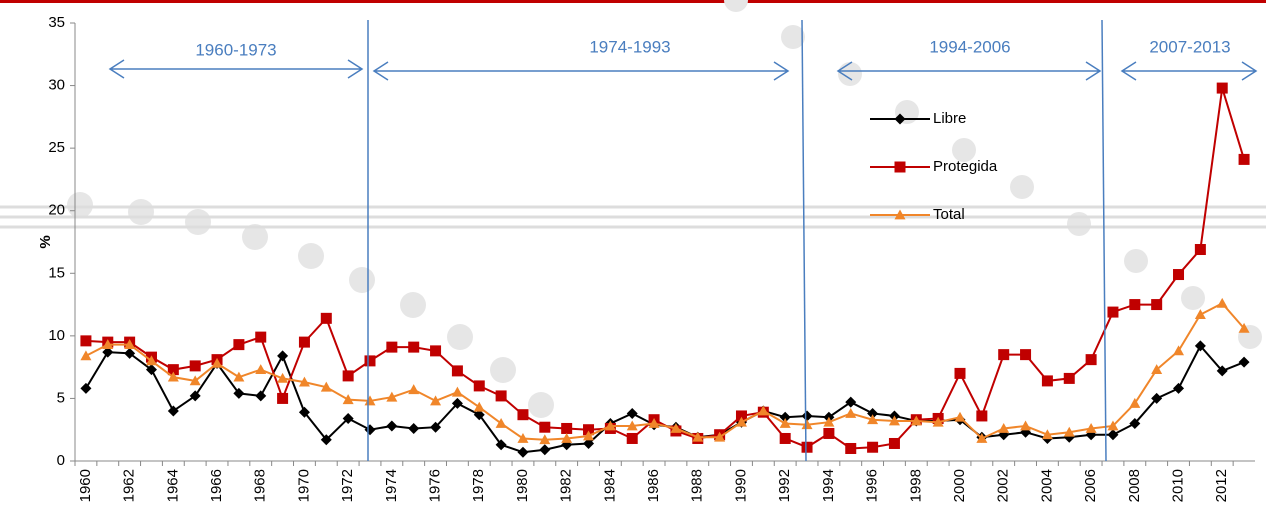  Describe the element at coordinates (56, 335) in the screenshot. I see `y-tick-label: 10` at that location.